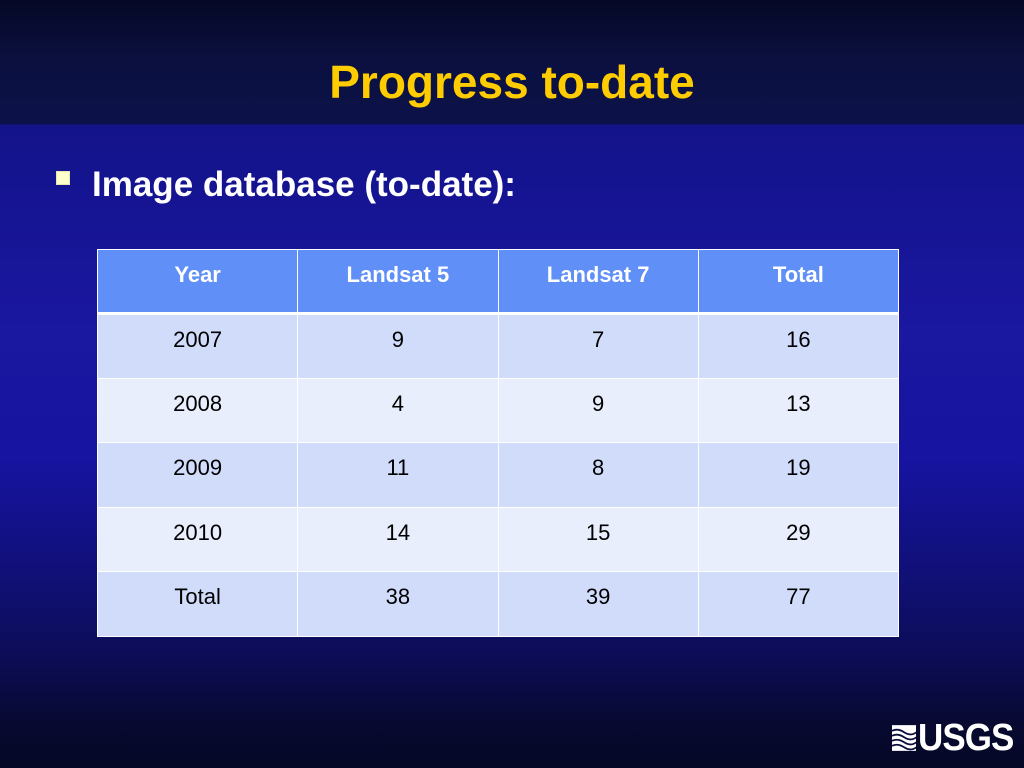 The height and width of the screenshot is (768, 1024). I want to click on cell-total: 16, so click(798, 346).